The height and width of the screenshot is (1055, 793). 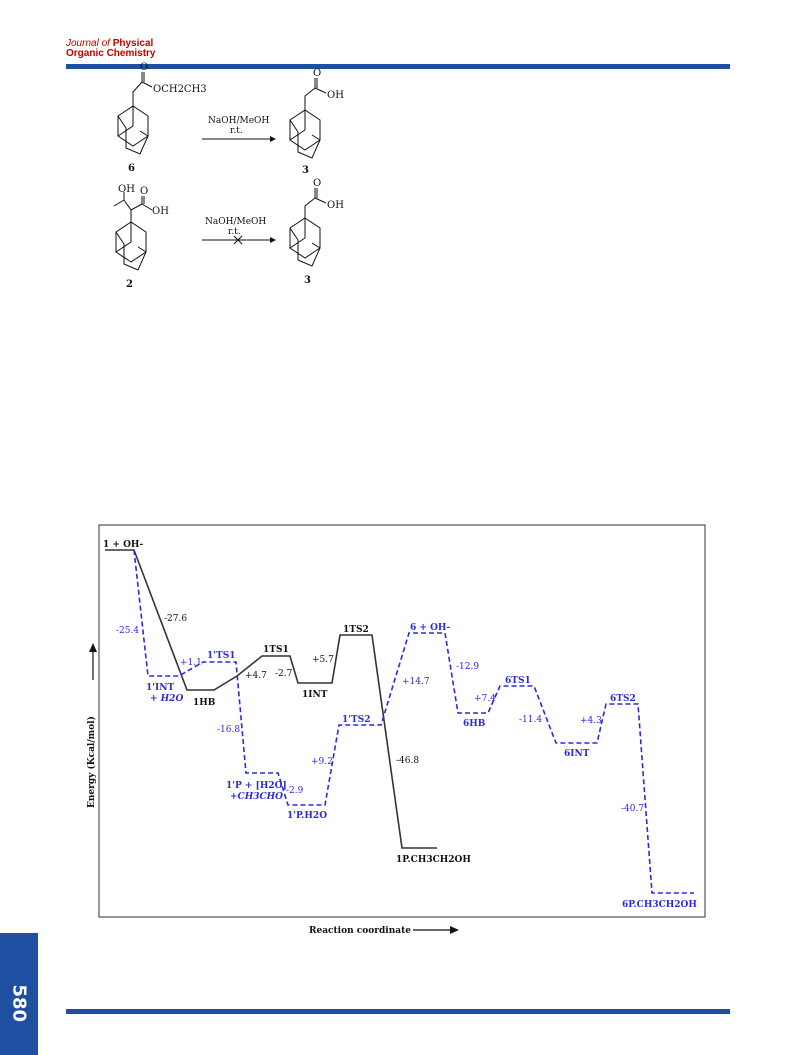 I want to click on r2-blocked-arrow, so click(x=239, y=240).